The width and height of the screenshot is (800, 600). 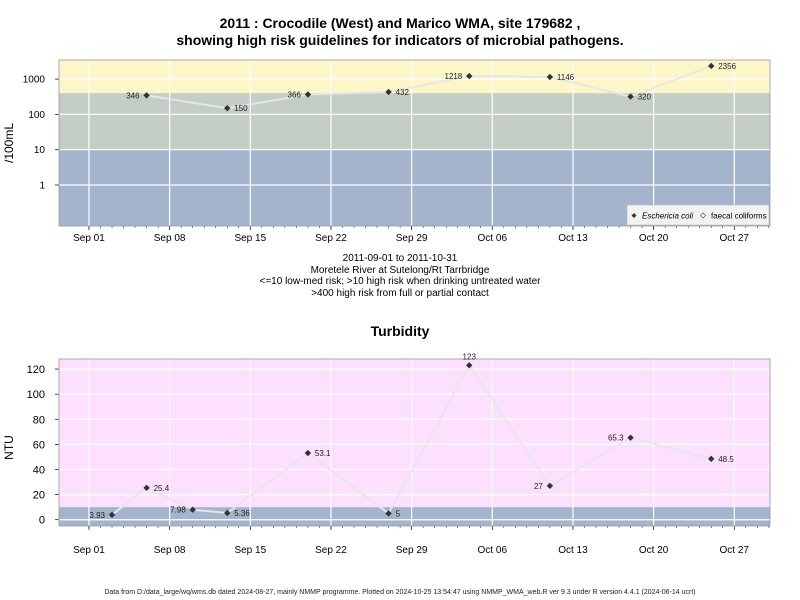 What do you see at coordinates (414, 516) in the screenshot?
I see `band-low-turbidity` at bounding box center [414, 516].